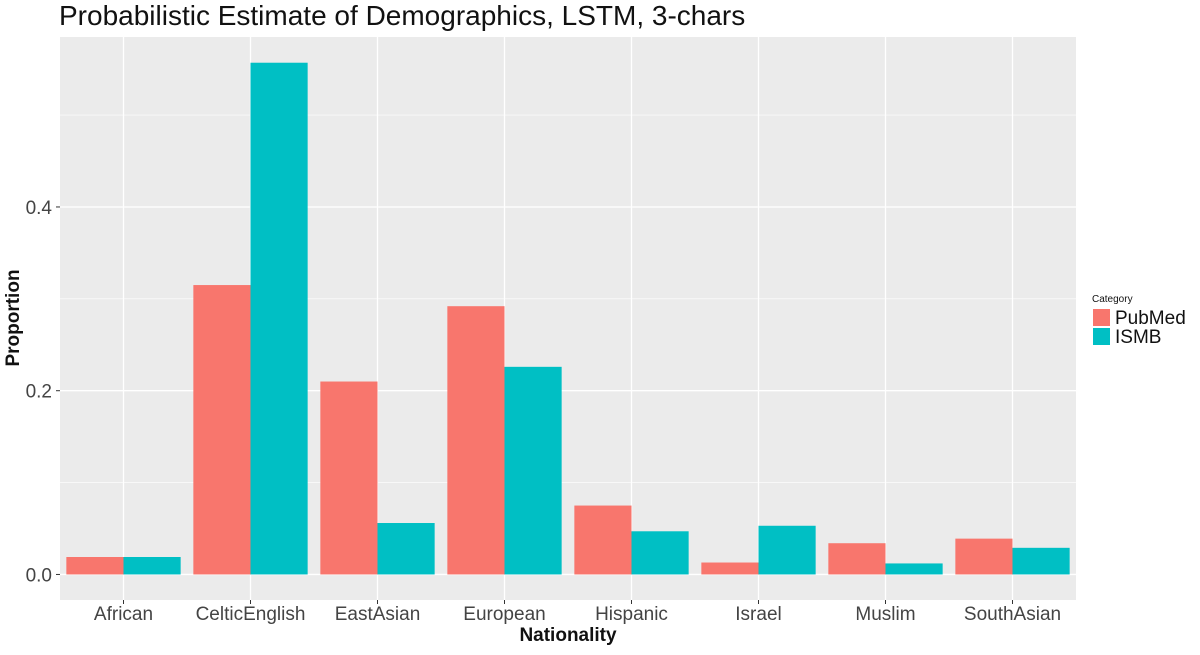  Describe the element at coordinates (1138, 337) in the screenshot. I see `legend-label-ismb: ISMB` at that location.